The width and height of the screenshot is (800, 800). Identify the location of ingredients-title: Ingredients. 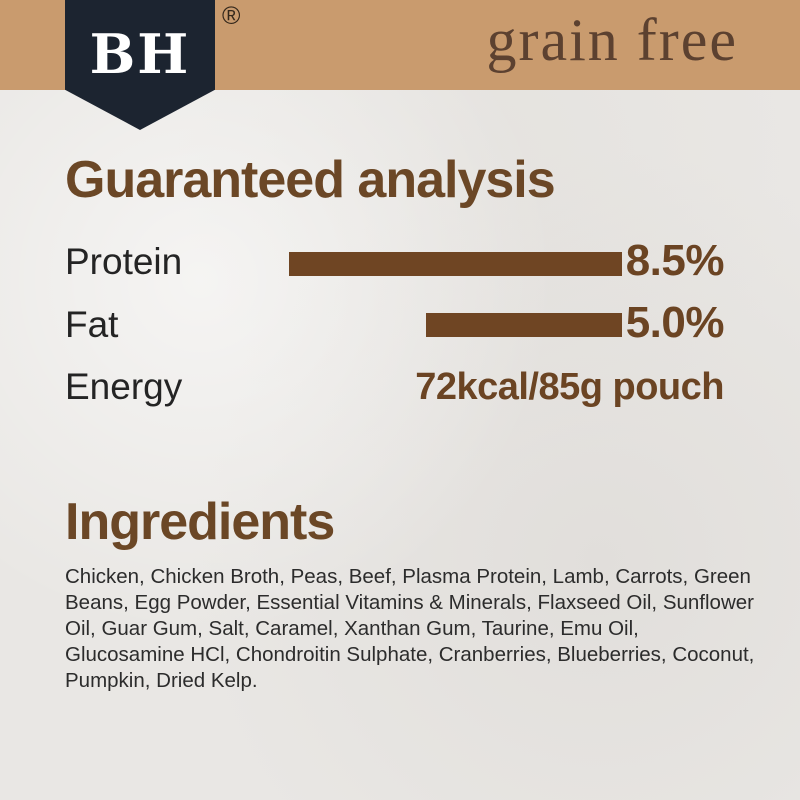
(200, 522).